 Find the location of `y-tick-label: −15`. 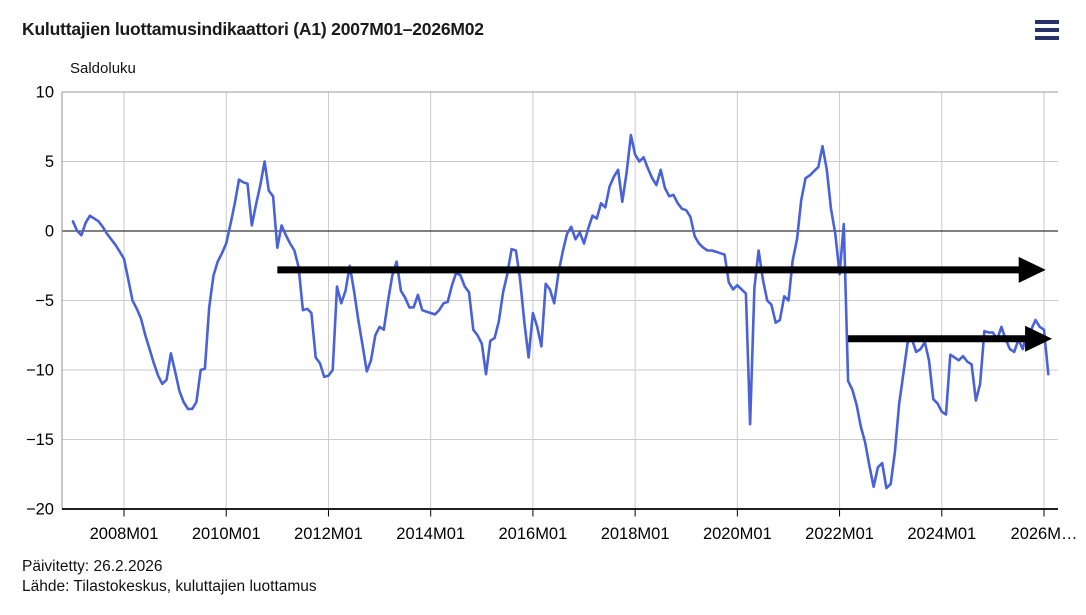

y-tick-label: −15 is located at coordinates (40, 440).